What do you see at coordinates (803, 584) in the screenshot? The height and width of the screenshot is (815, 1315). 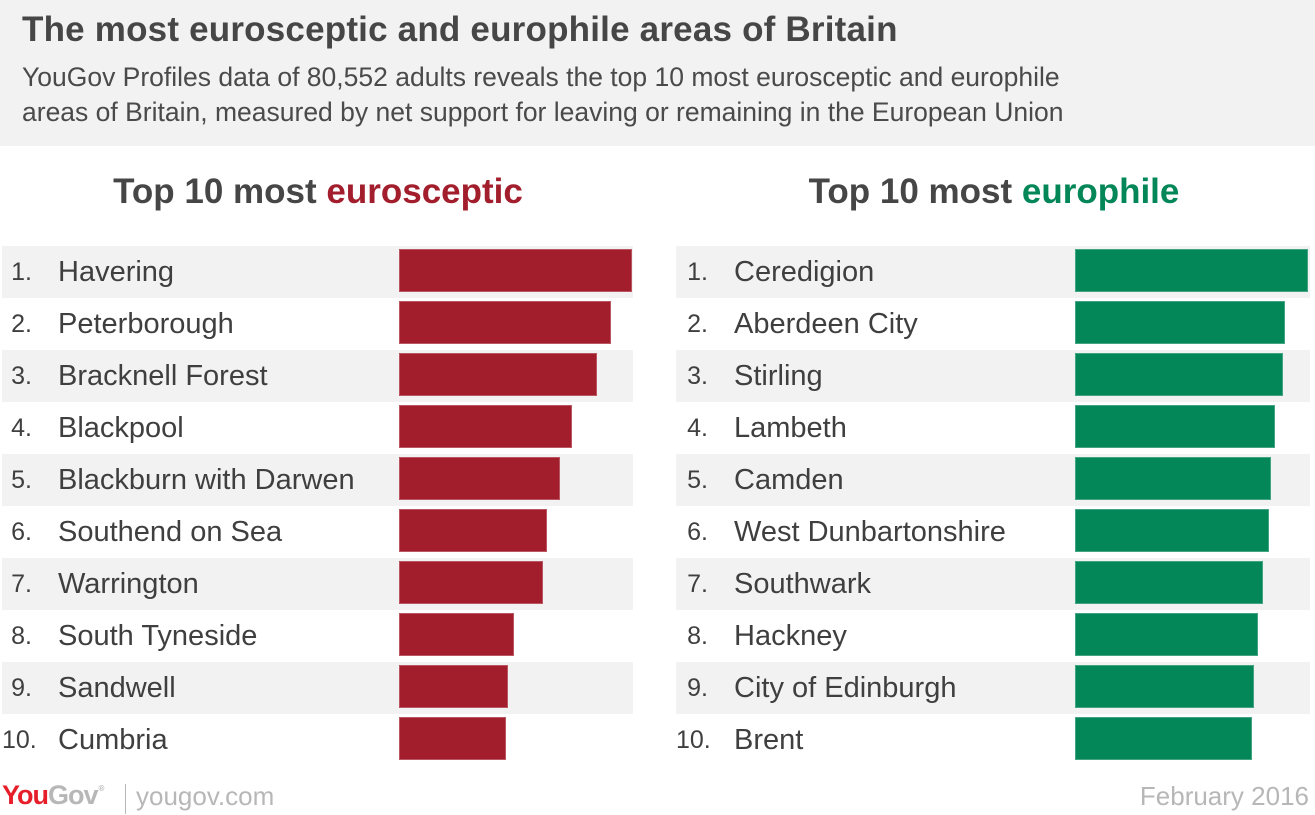 I see `item-name: Southwark` at bounding box center [803, 584].